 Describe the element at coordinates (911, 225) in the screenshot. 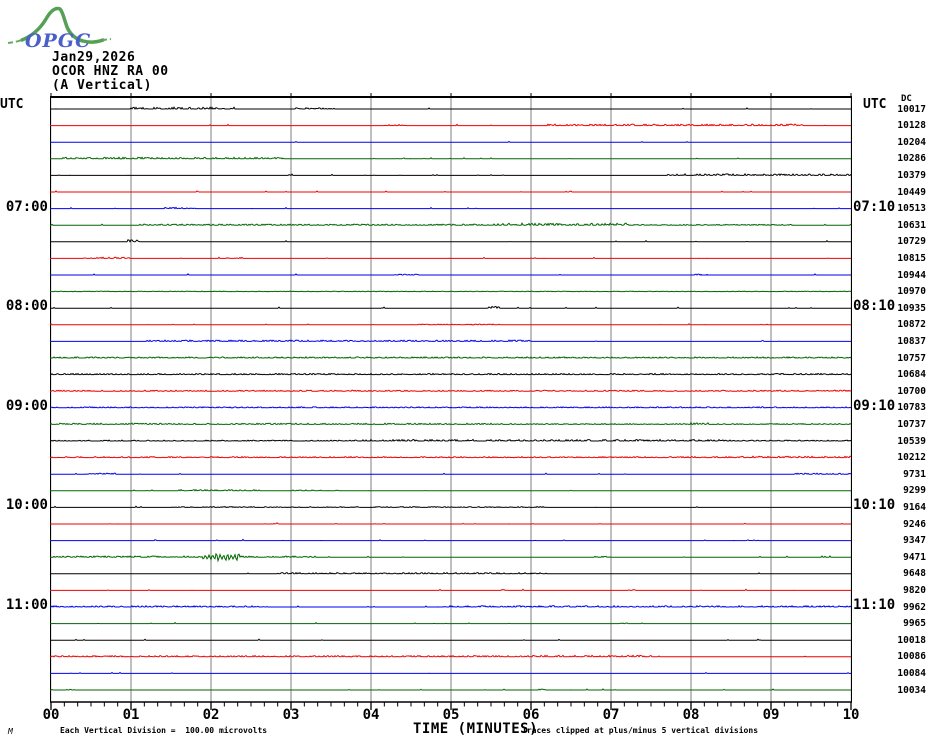

I see `dc-value: 10631` at that location.